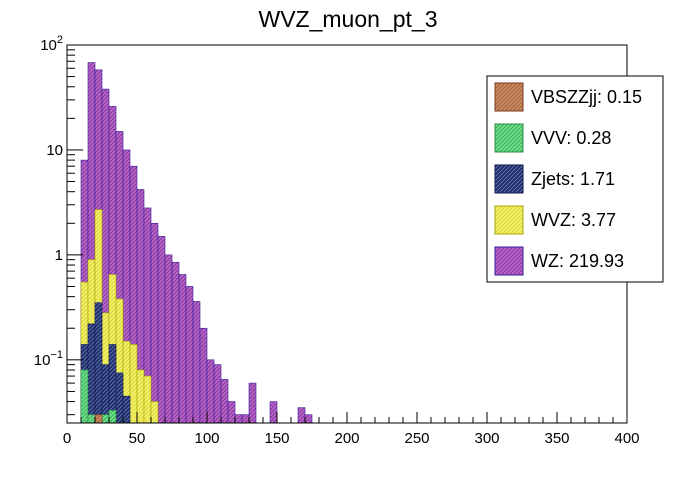  I want to click on legend-item-wvz: WVZ: 3.77, so click(555, 220).